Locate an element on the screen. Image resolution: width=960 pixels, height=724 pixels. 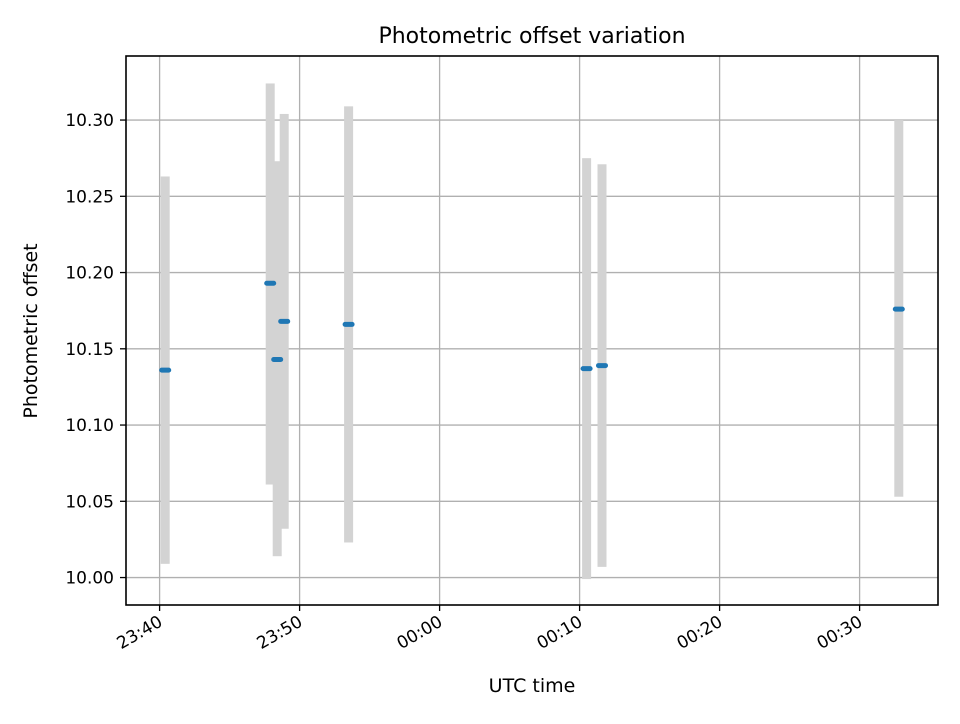
x-tick-label: 00:00 is located at coordinates (420, 633).